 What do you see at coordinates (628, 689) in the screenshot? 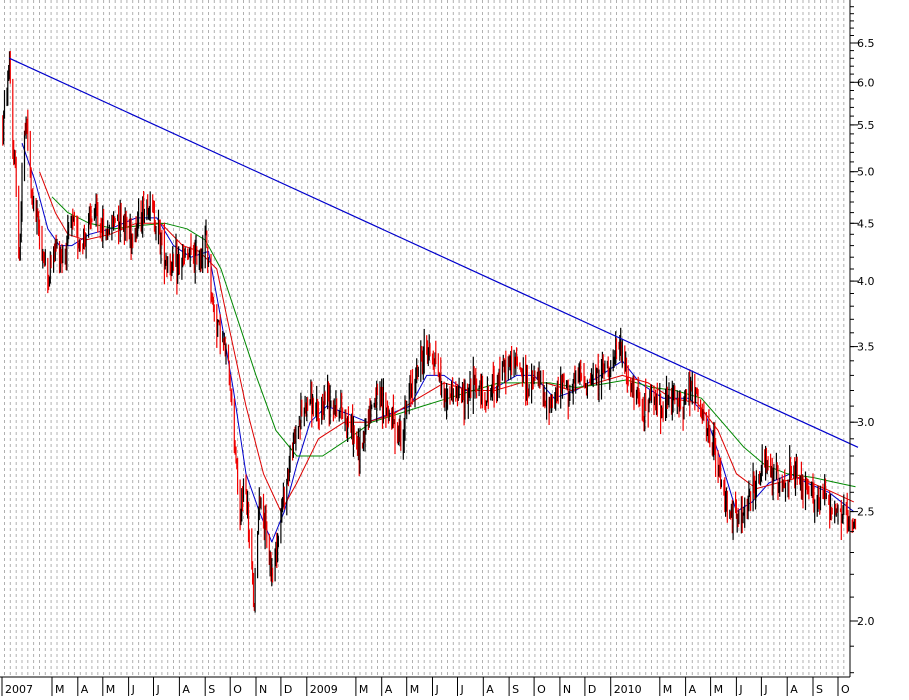
I see `x-tick-label: 2010` at bounding box center [628, 689].